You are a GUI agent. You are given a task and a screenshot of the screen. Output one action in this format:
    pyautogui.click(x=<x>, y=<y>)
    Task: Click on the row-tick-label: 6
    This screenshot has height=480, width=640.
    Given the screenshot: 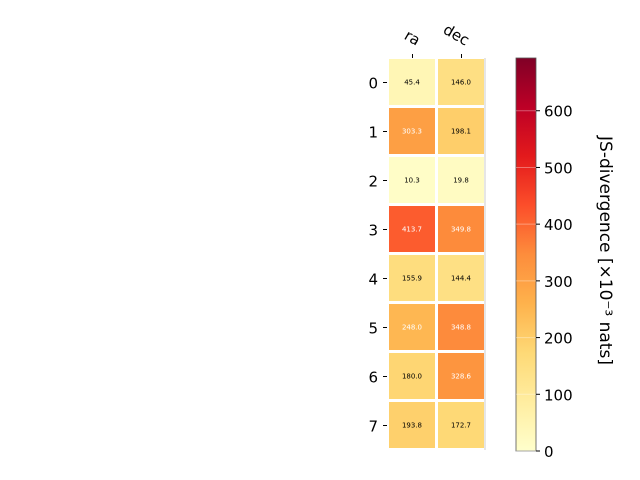 What is the action you would take?
    pyautogui.click(x=373, y=378)
    